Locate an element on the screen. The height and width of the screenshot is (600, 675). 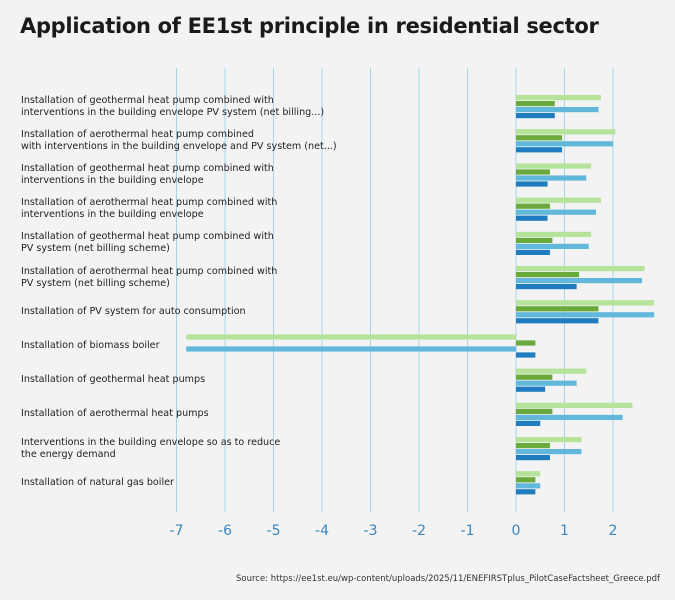
x-tick-label: -7 is located at coordinates (177, 531).